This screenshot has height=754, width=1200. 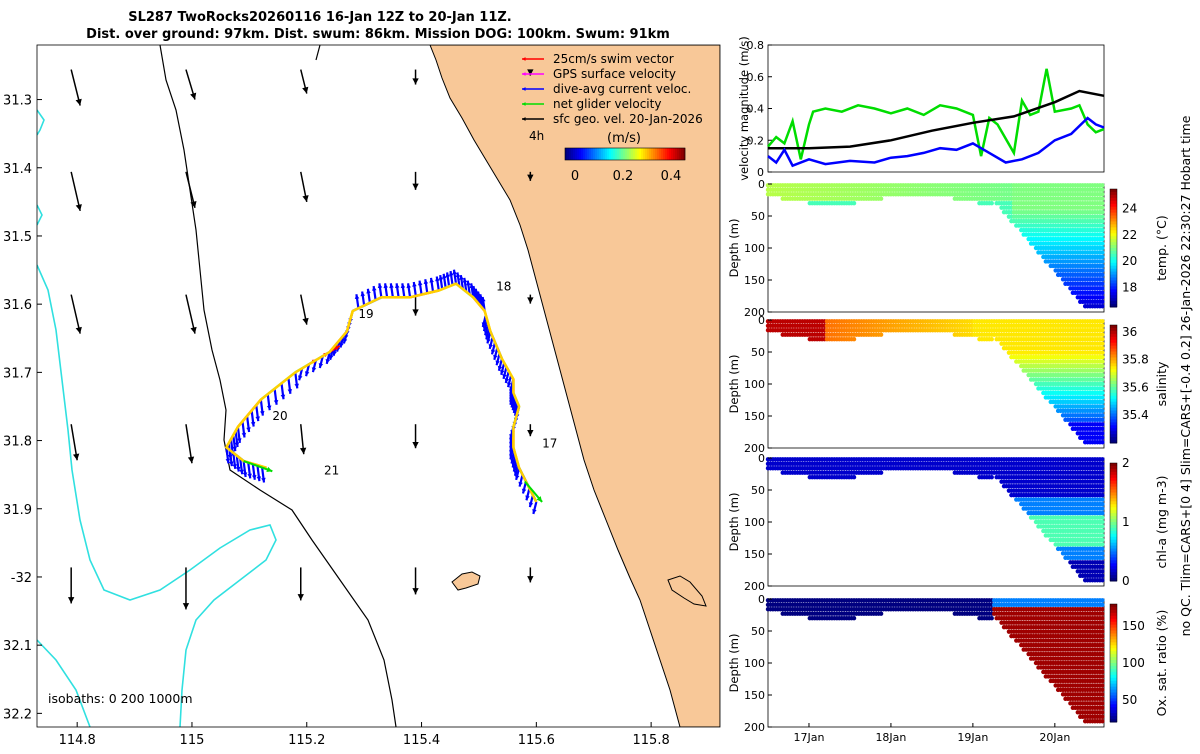 I want to click on colorbar-tick-label: 0, so click(x=575, y=176).